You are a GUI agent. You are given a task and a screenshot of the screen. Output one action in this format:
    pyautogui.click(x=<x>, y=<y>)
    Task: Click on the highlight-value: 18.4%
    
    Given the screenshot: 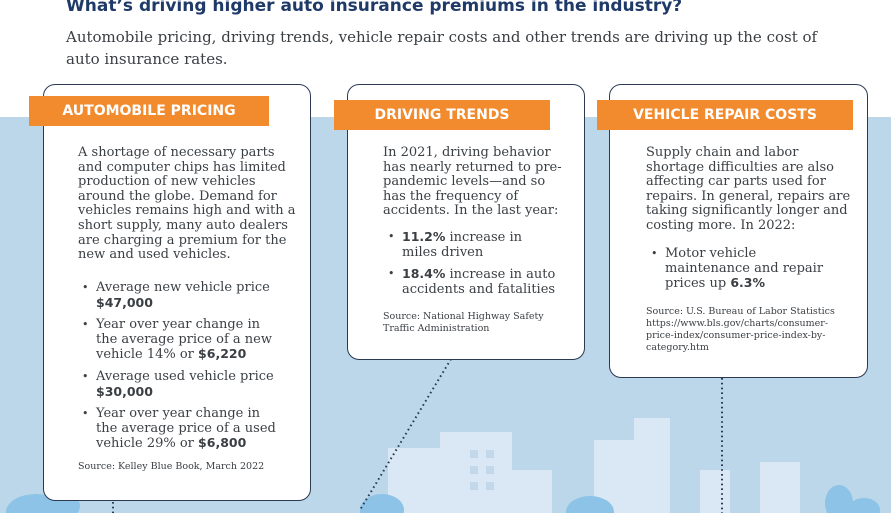 What is the action you would take?
    pyautogui.click(x=424, y=274)
    